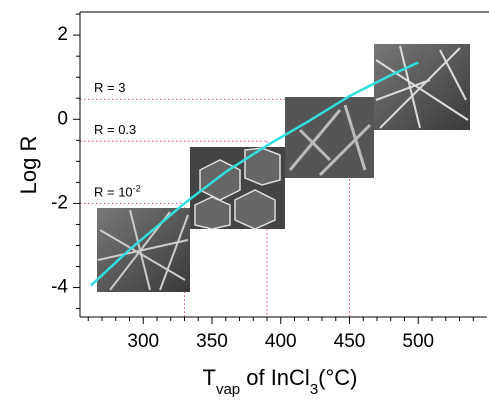  I want to click on x-tick-label: 300, so click(143, 341).